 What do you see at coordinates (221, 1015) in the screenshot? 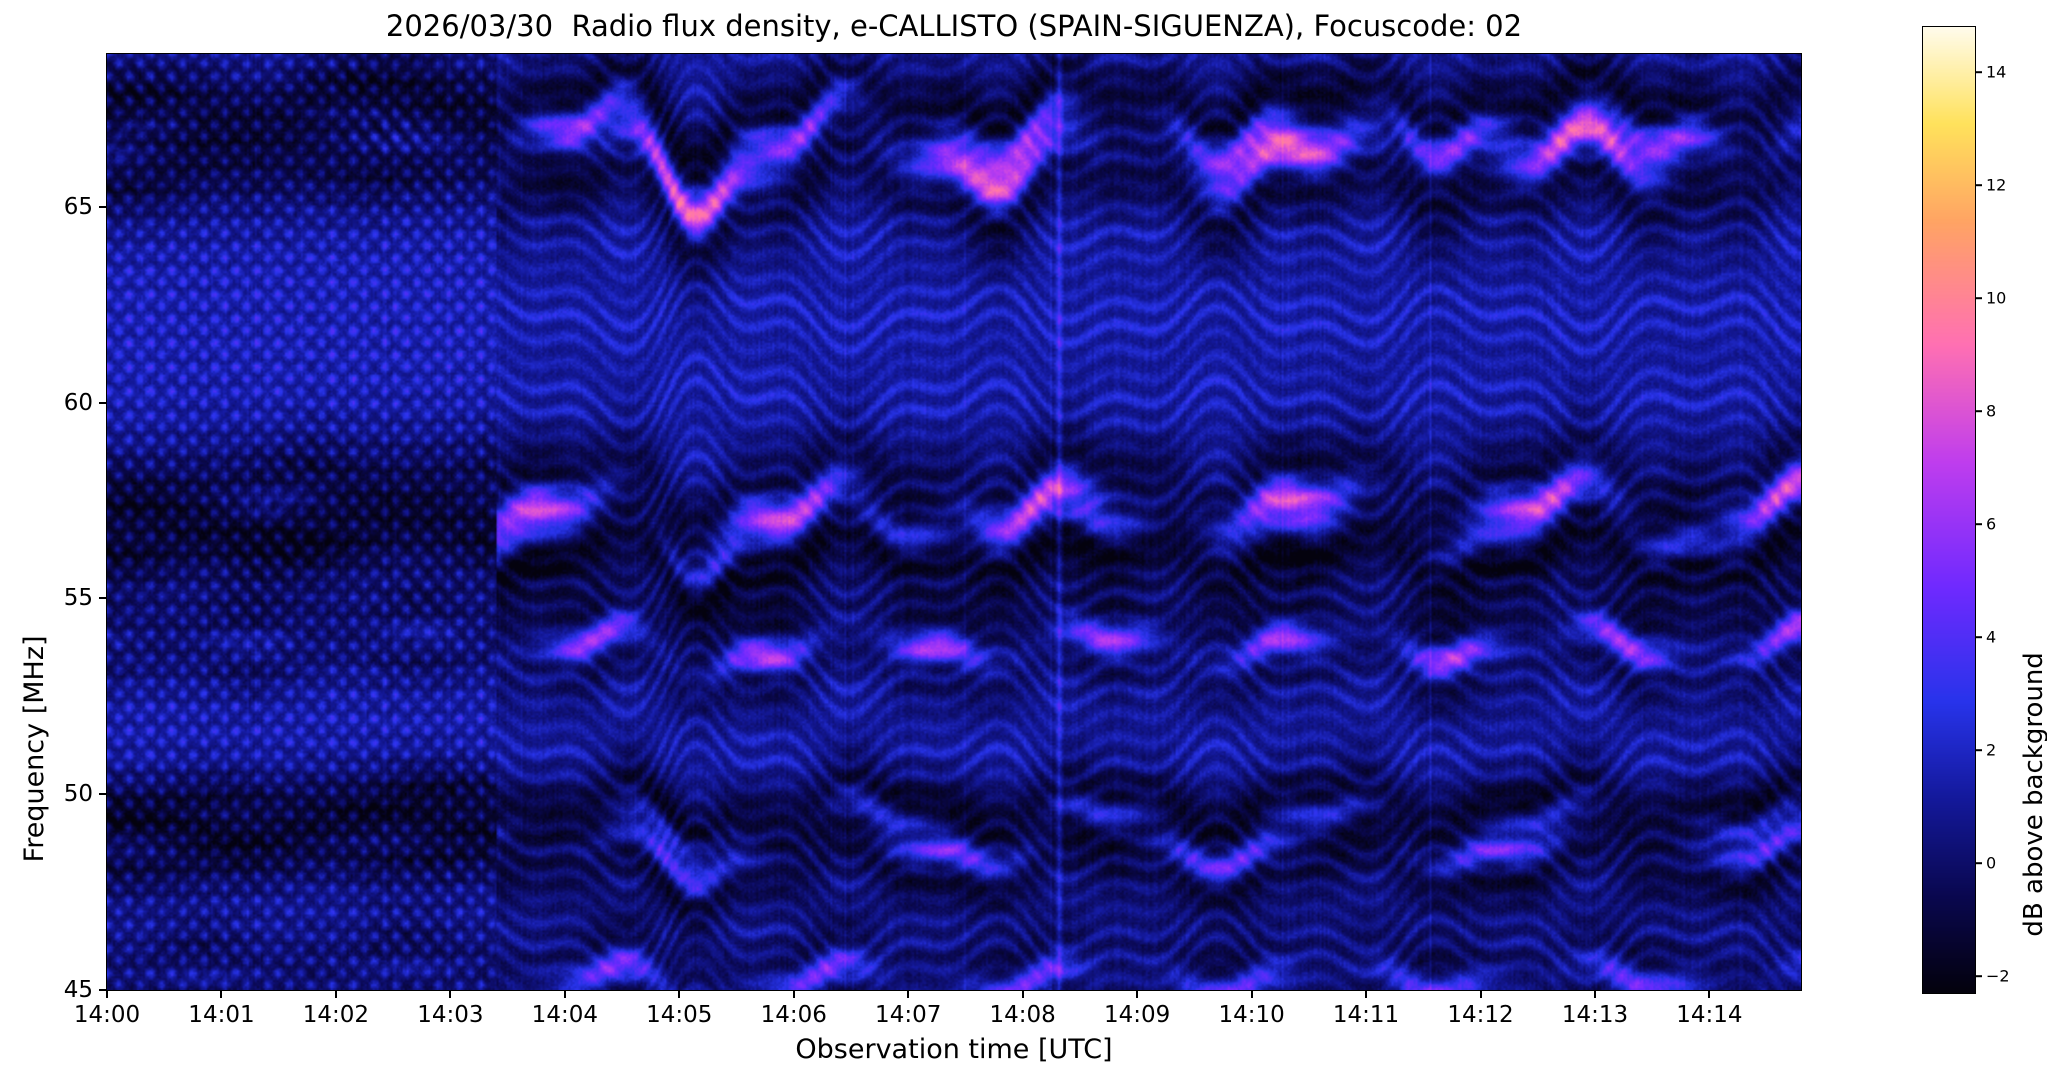
I see `x-tick-label: 14:01` at bounding box center [221, 1015].